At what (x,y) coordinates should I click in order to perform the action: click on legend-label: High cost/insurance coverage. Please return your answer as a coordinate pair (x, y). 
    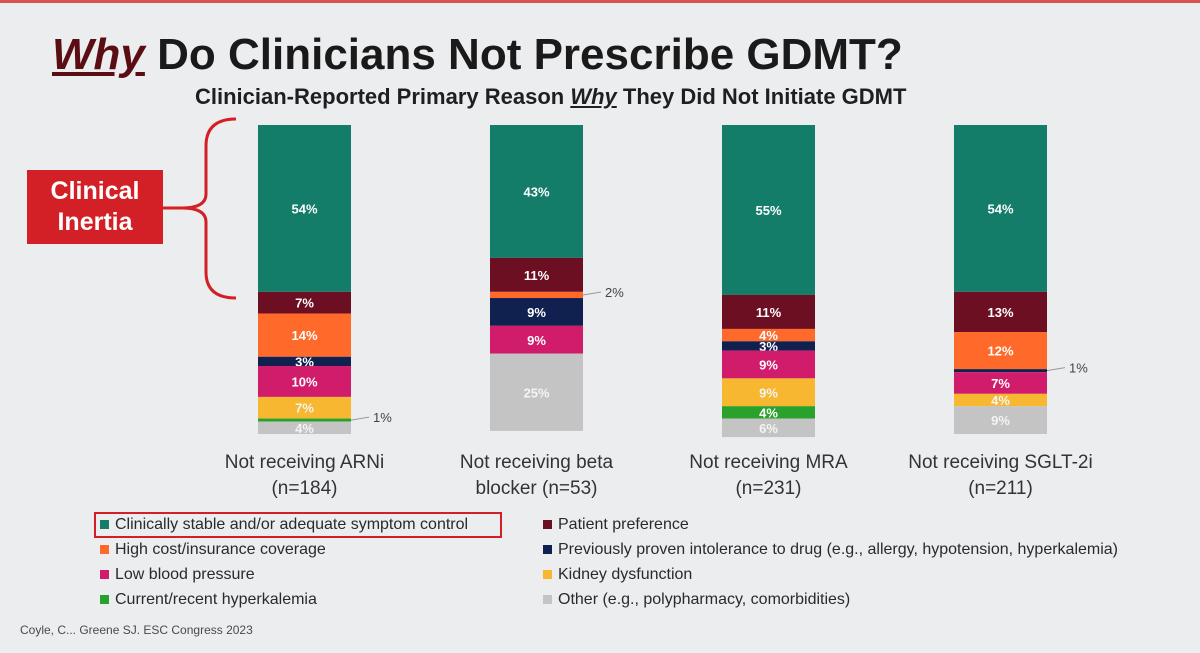
    Looking at the image, I should click on (220, 549).